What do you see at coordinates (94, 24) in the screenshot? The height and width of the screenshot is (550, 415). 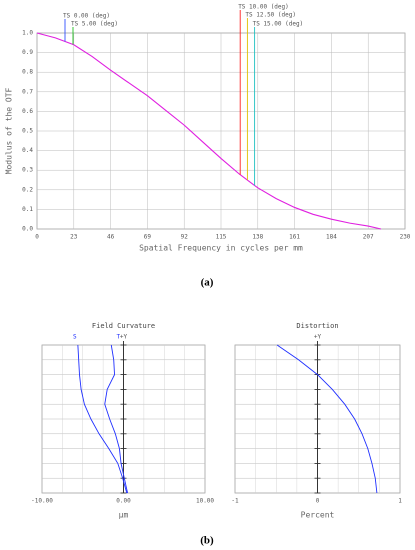 I see `legend-label: TS 5.00 (deg)` at bounding box center [94, 24].